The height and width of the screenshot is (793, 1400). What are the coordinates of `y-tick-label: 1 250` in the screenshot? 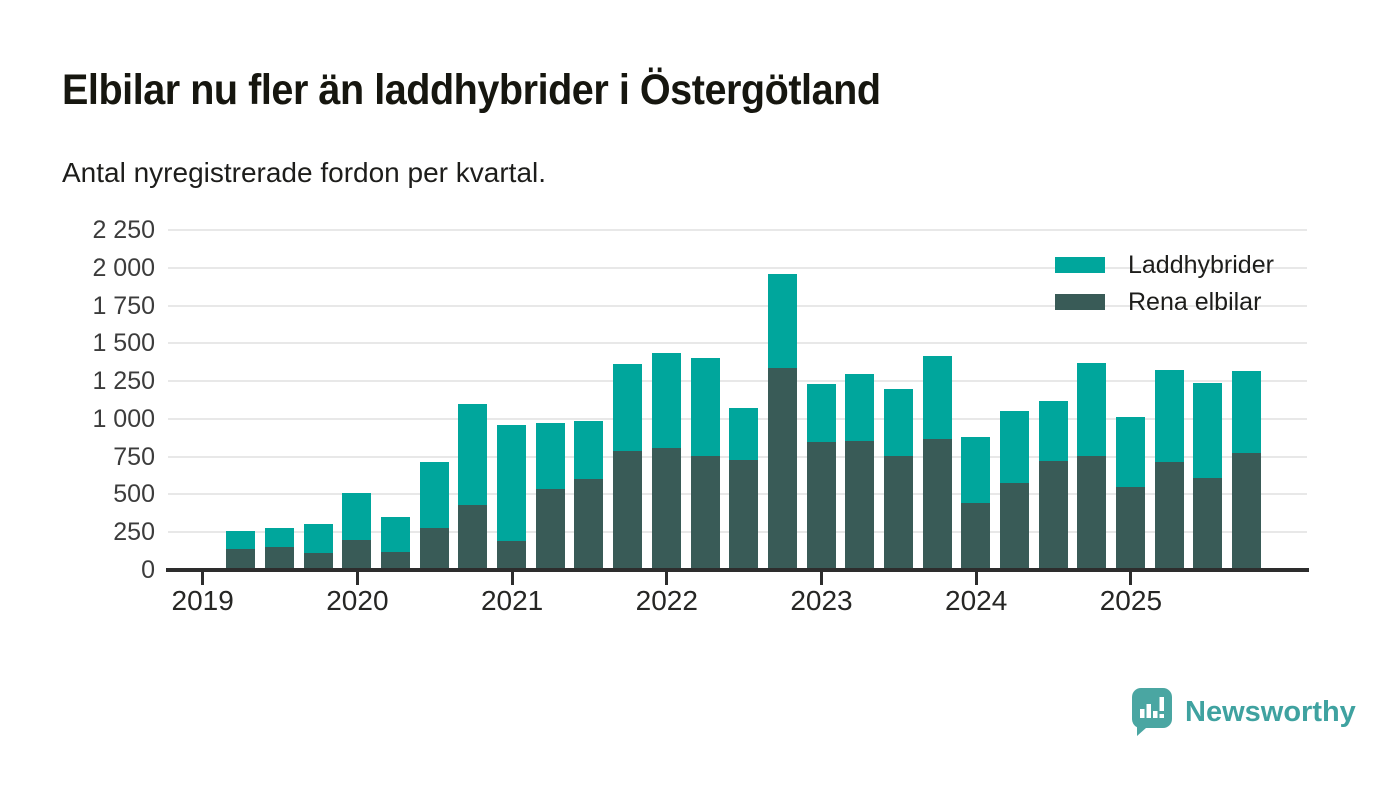 It's located at (123, 381).